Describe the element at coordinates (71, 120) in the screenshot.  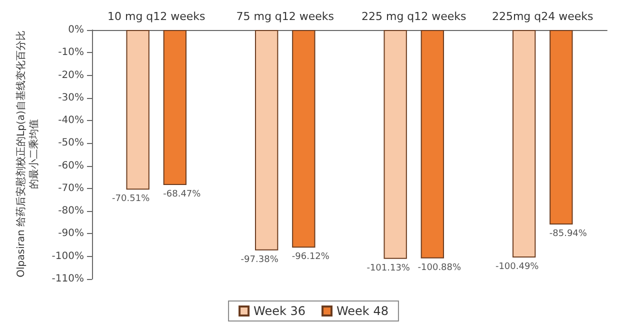
I see `y-tick-label: -40%` at that location.